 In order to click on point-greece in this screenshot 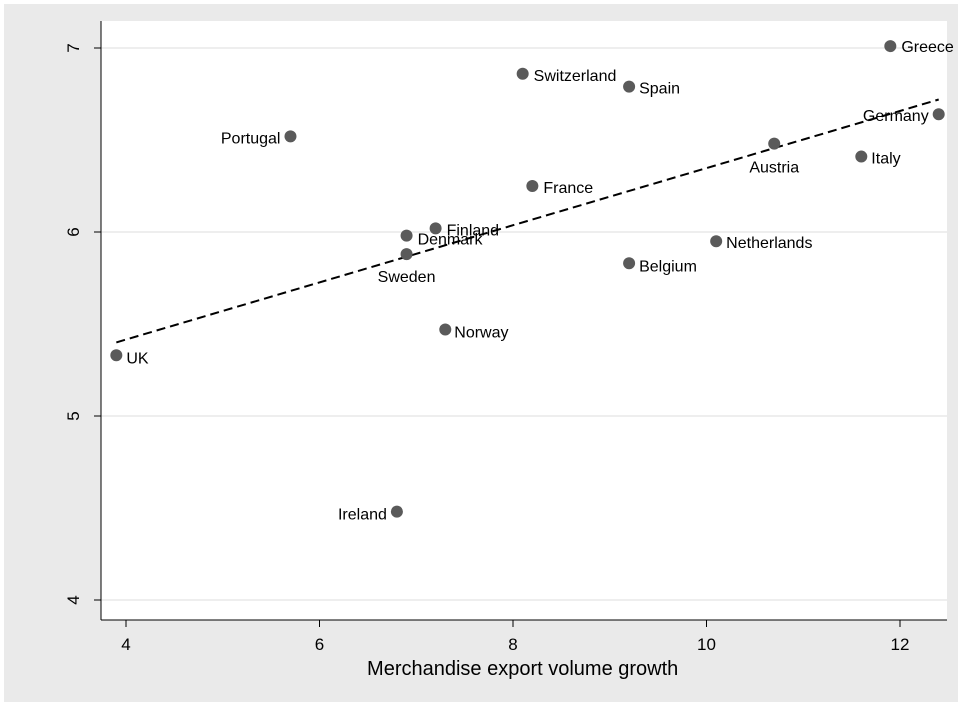, I will do `click(890, 46)`.